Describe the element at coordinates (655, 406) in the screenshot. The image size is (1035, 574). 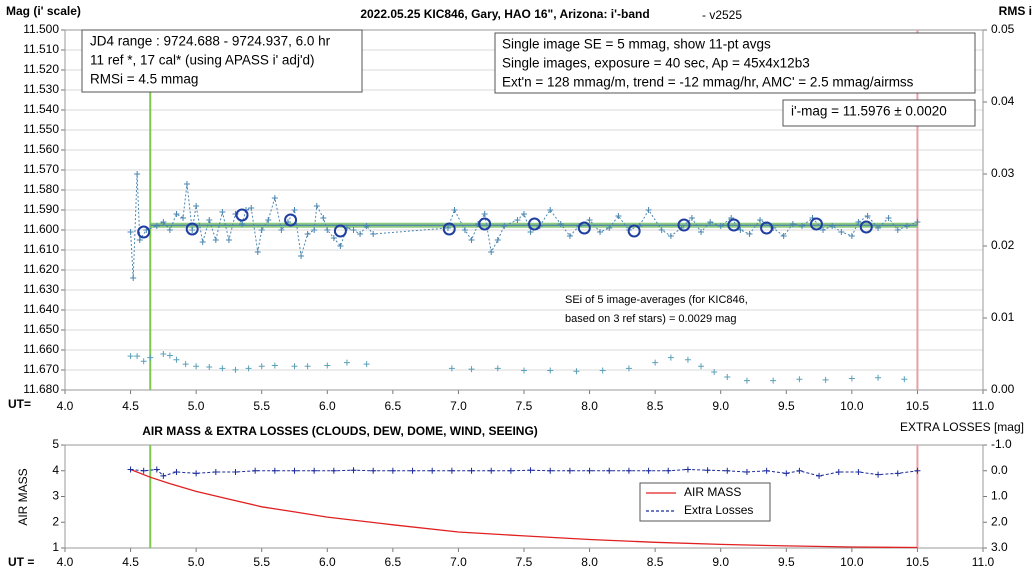
I see `x-tick-label: 8.5` at that location.